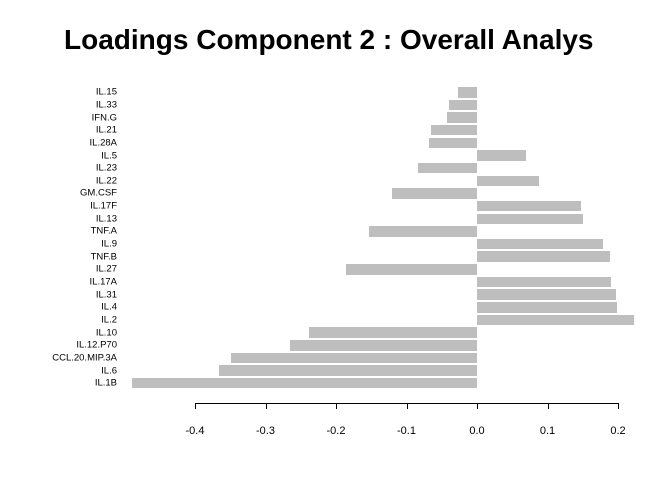 This screenshot has height=480, width=672. I want to click on x-axis-tick-label--0.4: -0.4, so click(195, 431).